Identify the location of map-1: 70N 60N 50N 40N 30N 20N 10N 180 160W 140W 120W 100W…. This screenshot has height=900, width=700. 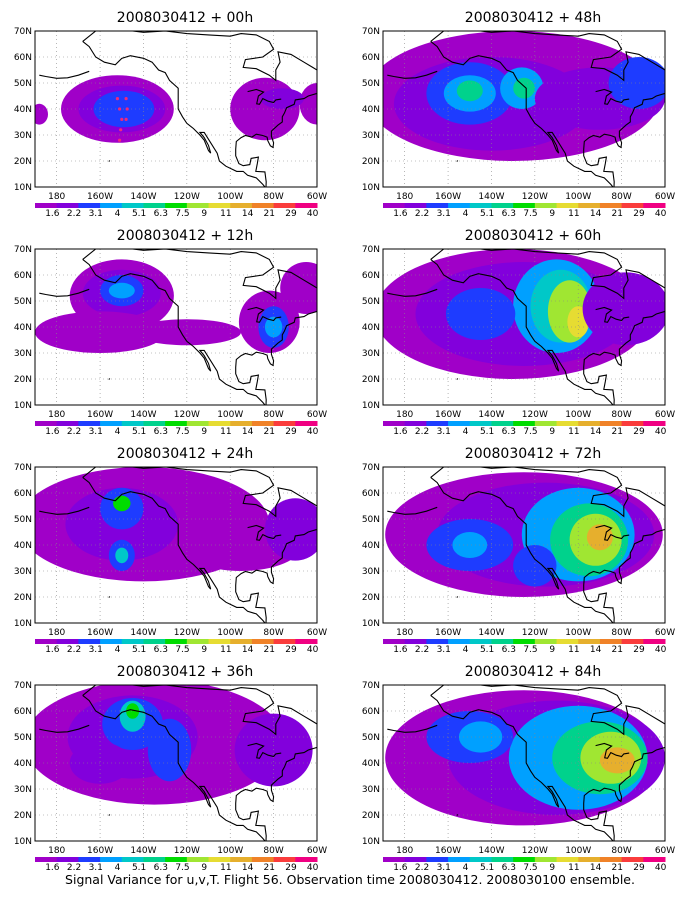
(518, 123).